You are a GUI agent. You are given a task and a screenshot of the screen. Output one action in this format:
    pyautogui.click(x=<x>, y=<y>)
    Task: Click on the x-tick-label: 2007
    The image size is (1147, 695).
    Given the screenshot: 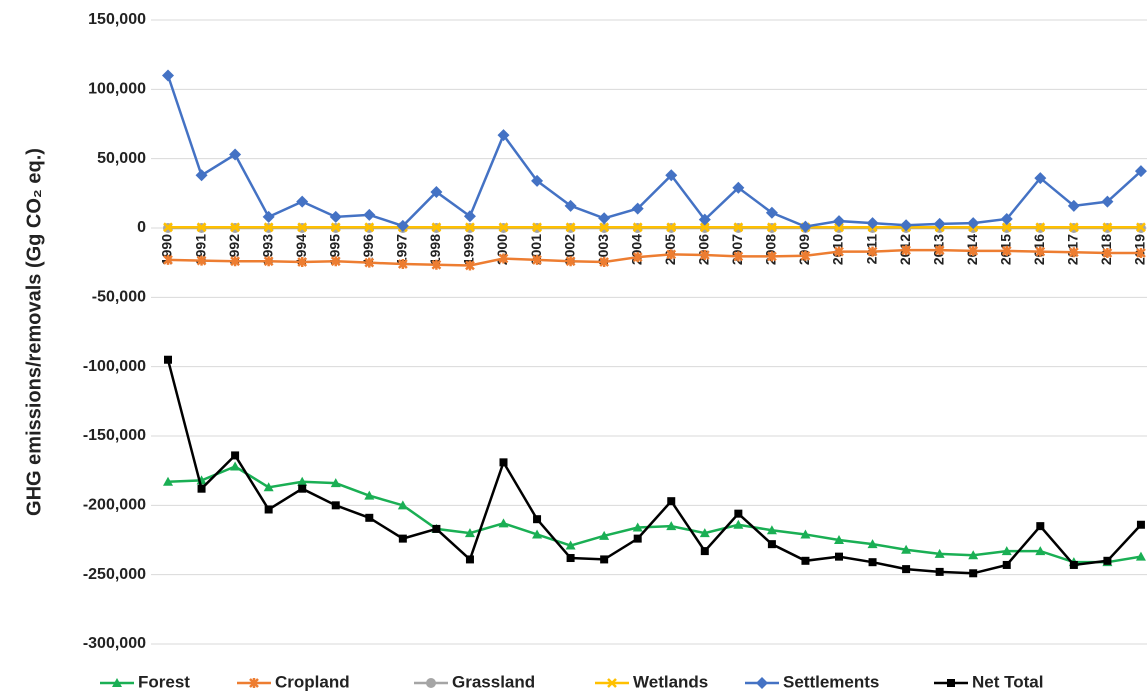 What is the action you would take?
    pyautogui.click(x=737, y=249)
    